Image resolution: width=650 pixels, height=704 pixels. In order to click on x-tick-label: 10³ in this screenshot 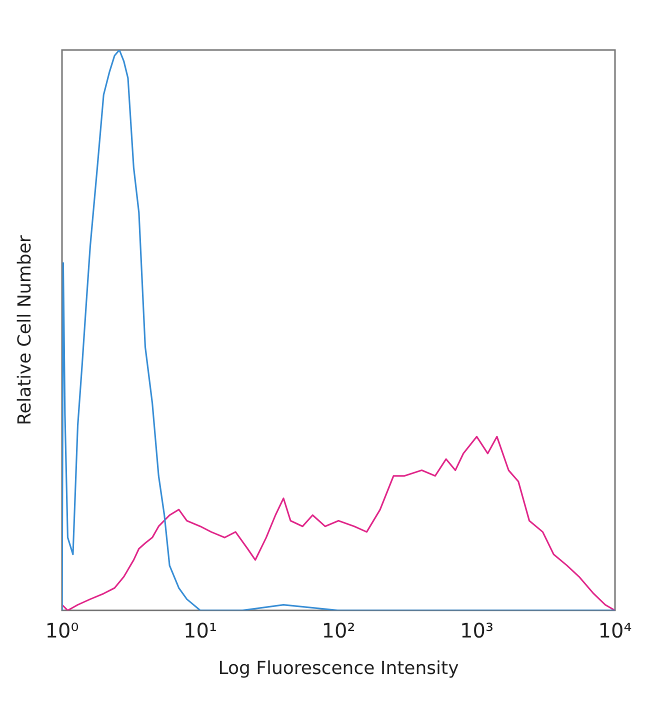, I will do `click(477, 630)`.